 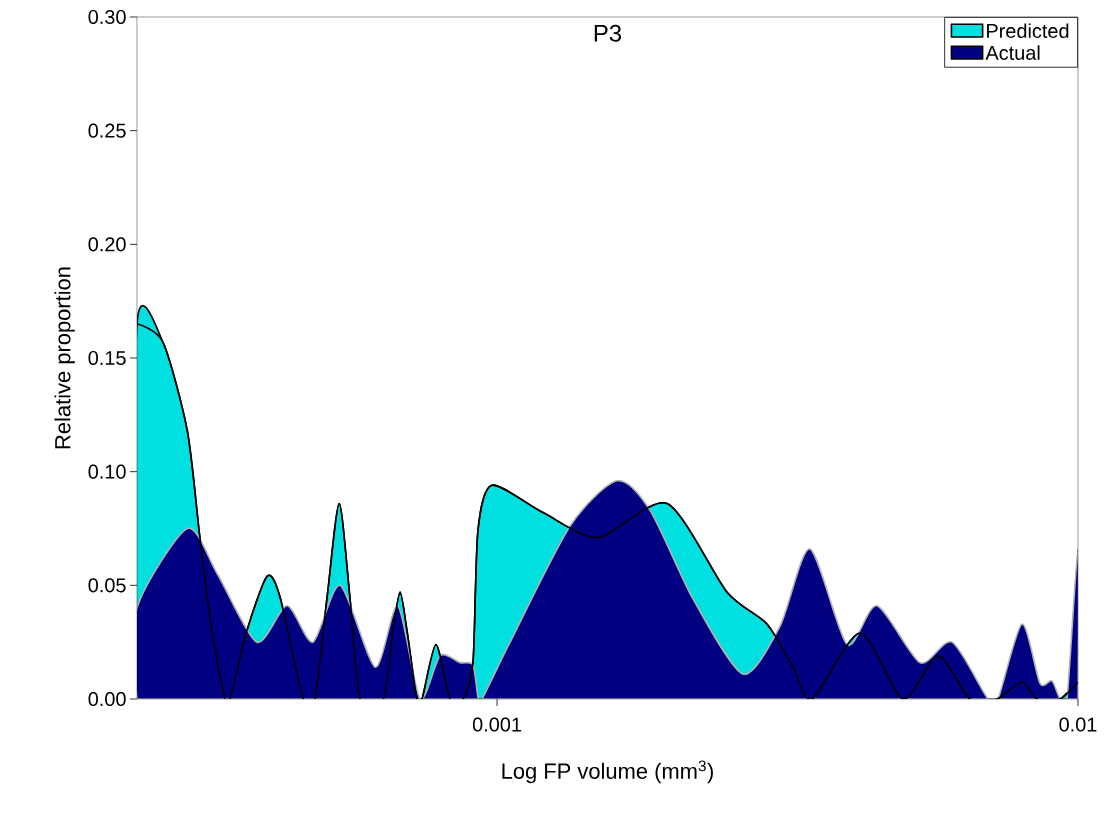 What do you see at coordinates (1078, 724) in the screenshot?
I see `x-tick-label: 0.01` at bounding box center [1078, 724].